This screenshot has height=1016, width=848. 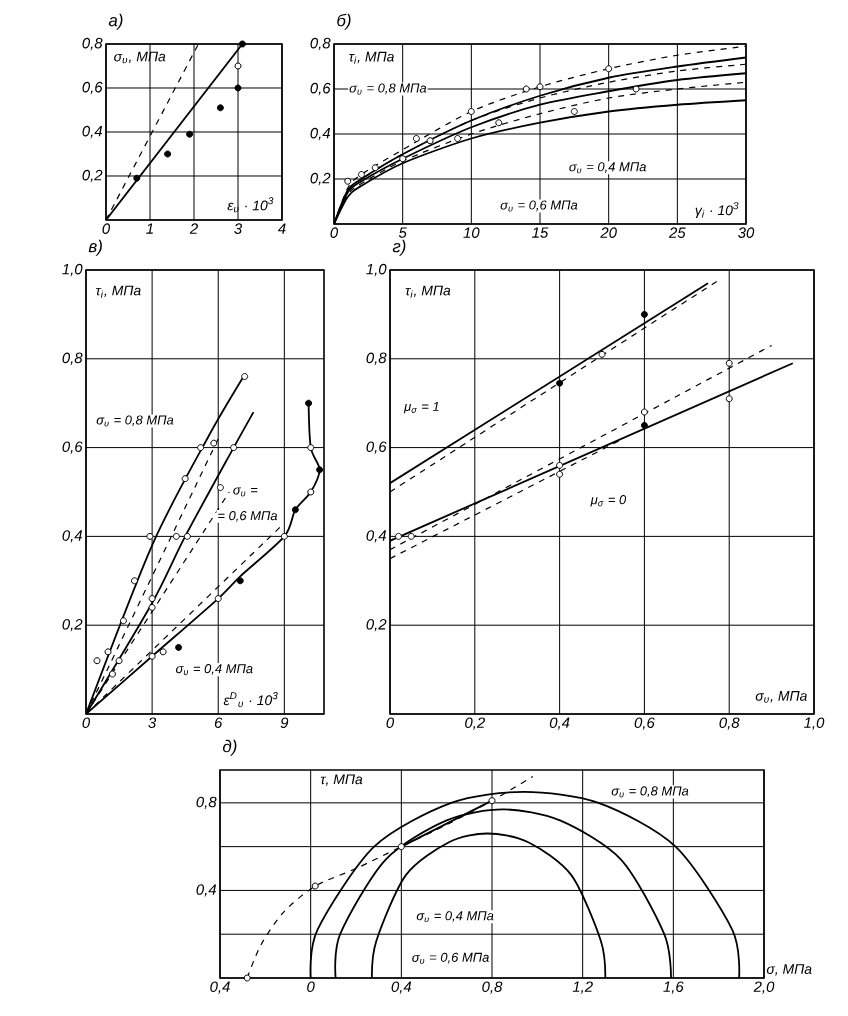 I want to click on chart-title: а), so click(x=115, y=21).